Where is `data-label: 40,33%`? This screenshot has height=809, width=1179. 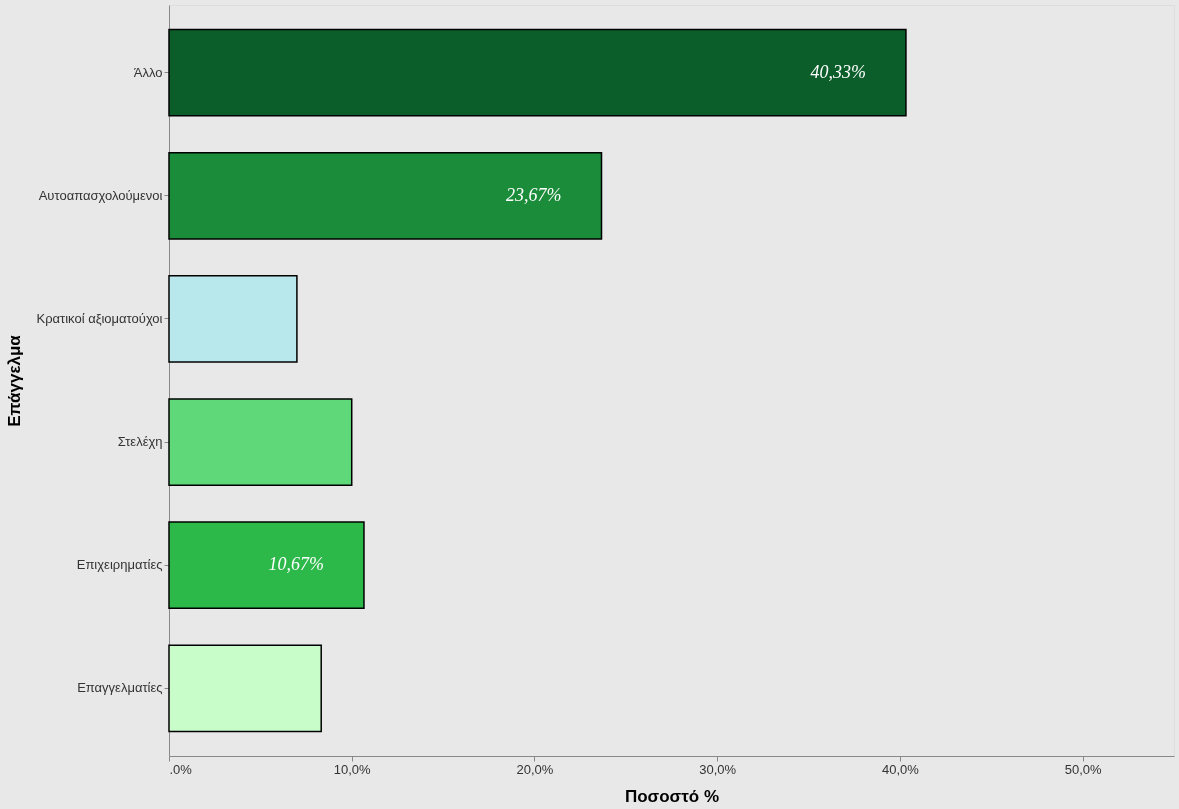
data-label: 40,33% is located at coordinates (838, 71).